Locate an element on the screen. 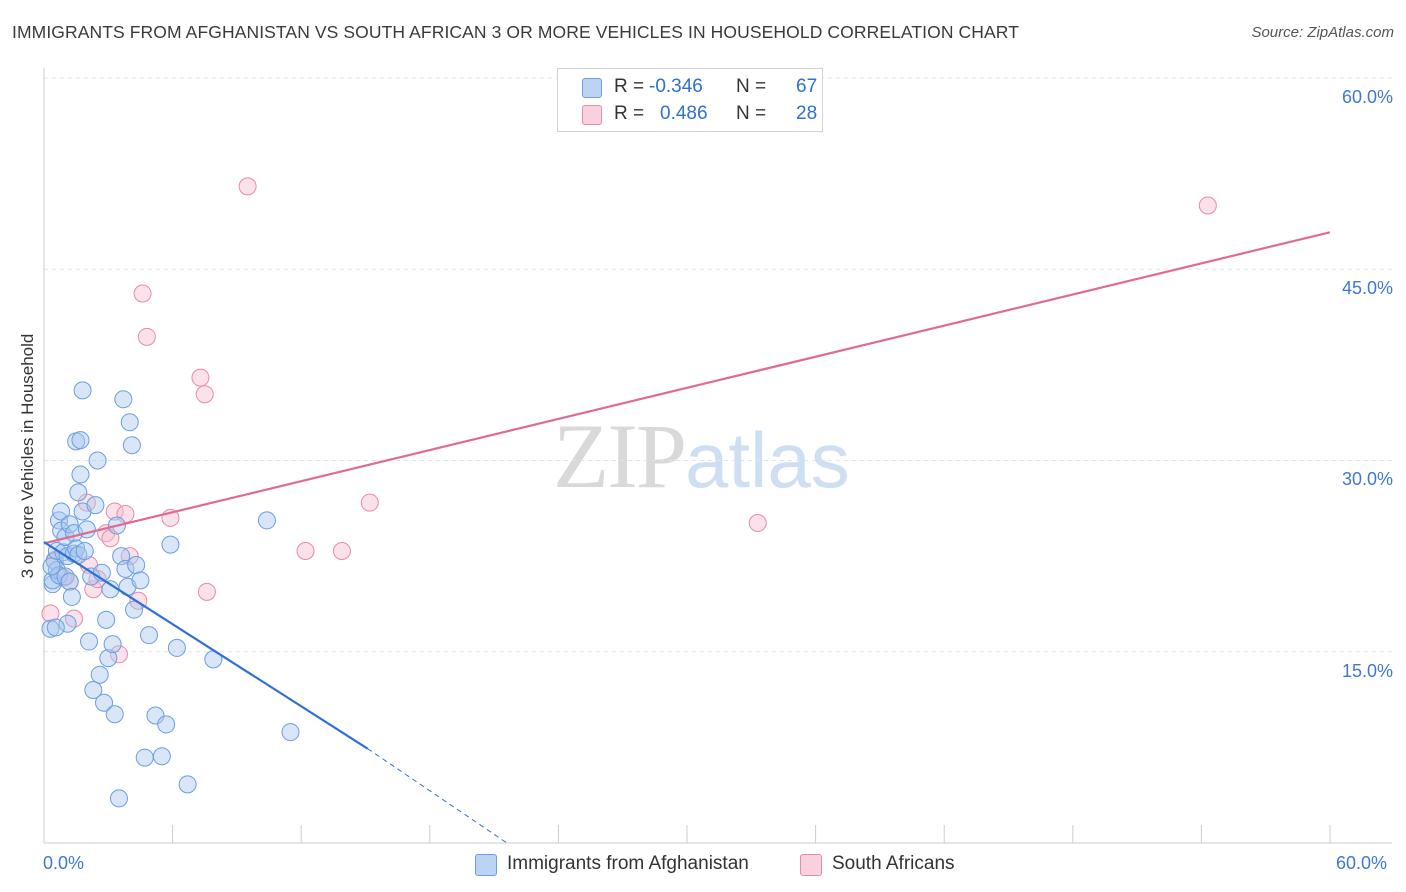  legend-r-value: 0.486 is located at coordinates (684, 113).